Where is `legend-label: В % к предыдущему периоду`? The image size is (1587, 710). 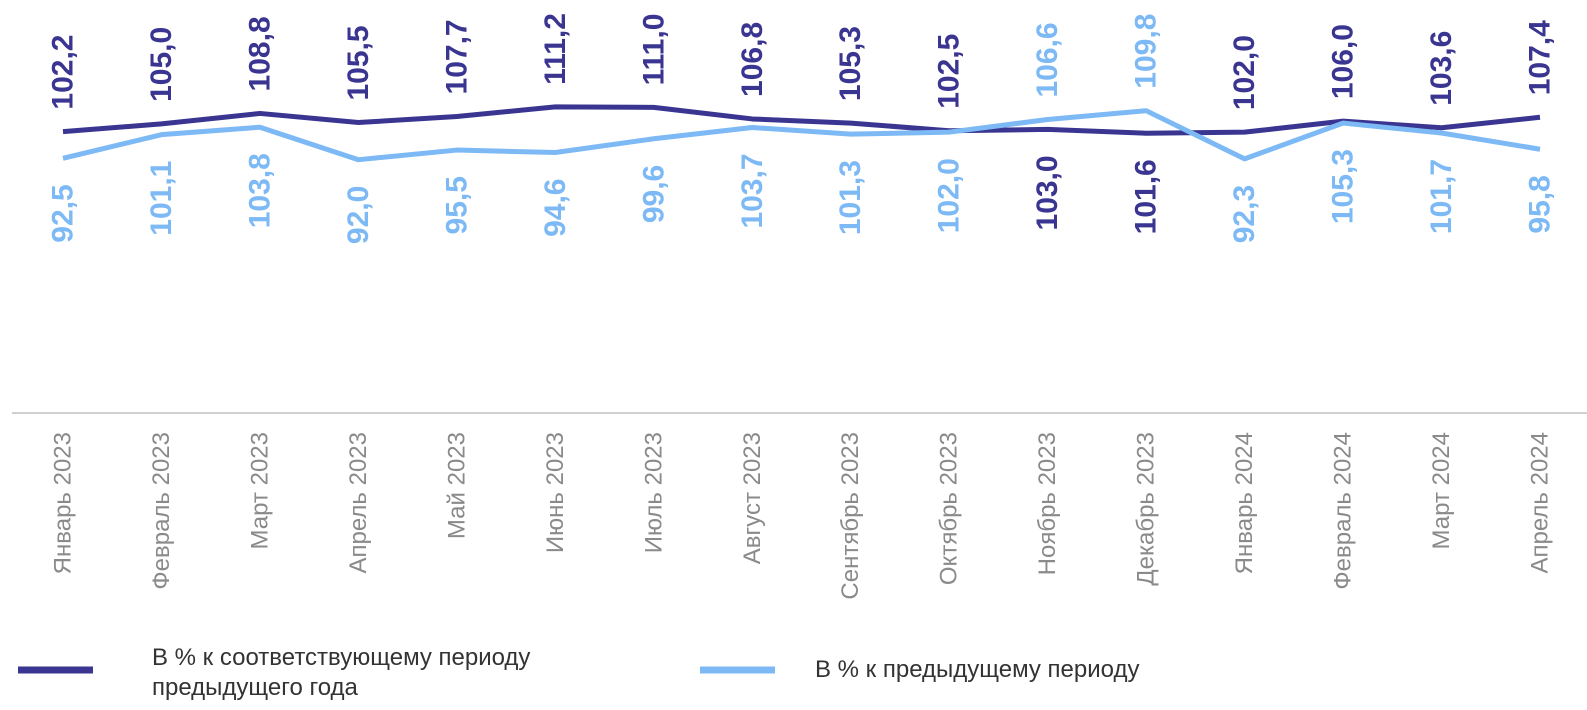 legend-label: В % к предыдущему периоду is located at coordinates (977, 669).